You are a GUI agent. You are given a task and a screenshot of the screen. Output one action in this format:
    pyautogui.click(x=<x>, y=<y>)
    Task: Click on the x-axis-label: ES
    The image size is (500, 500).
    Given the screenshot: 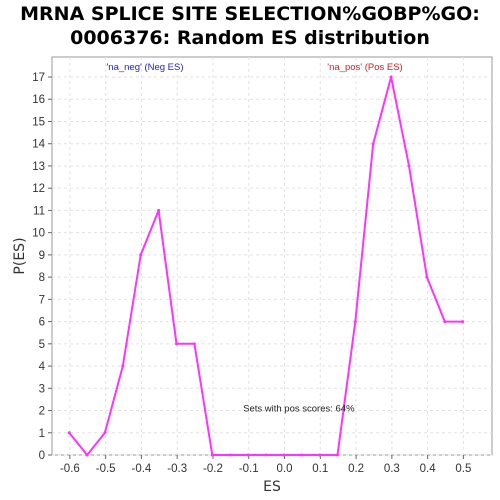 What is the action you would take?
    pyautogui.click(x=272, y=487)
    